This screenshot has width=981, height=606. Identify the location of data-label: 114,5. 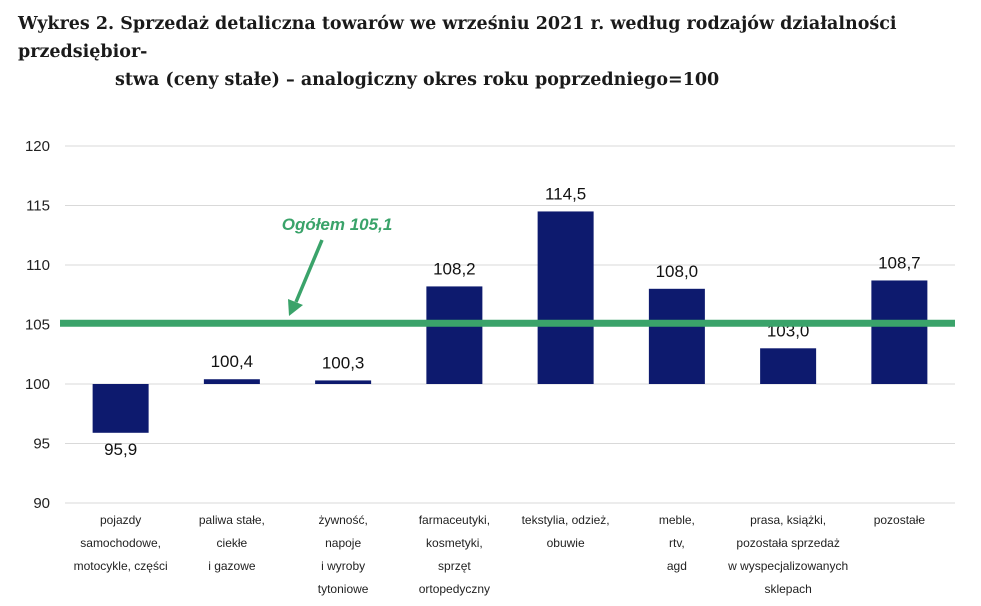
(565, 193).